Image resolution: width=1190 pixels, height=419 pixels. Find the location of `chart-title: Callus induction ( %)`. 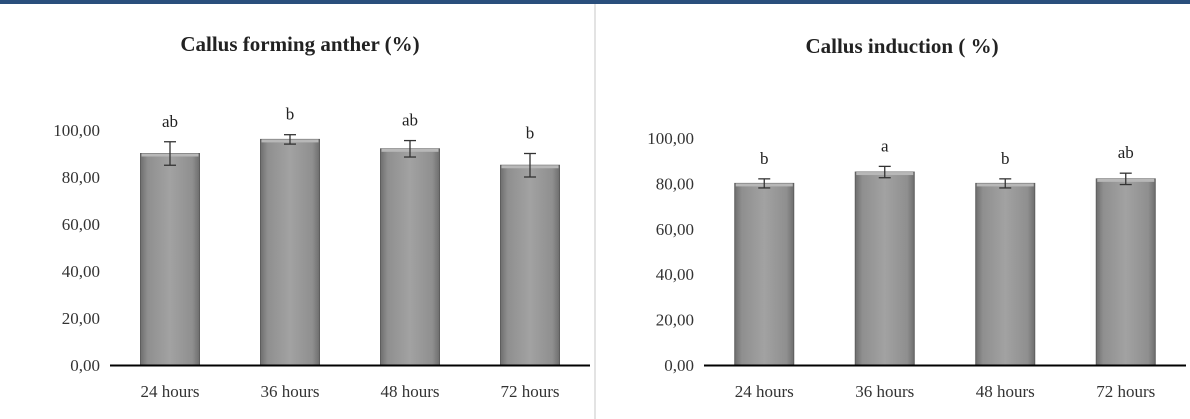

chart-title: Callus induction ( %) is located at coordinates (901, 46).